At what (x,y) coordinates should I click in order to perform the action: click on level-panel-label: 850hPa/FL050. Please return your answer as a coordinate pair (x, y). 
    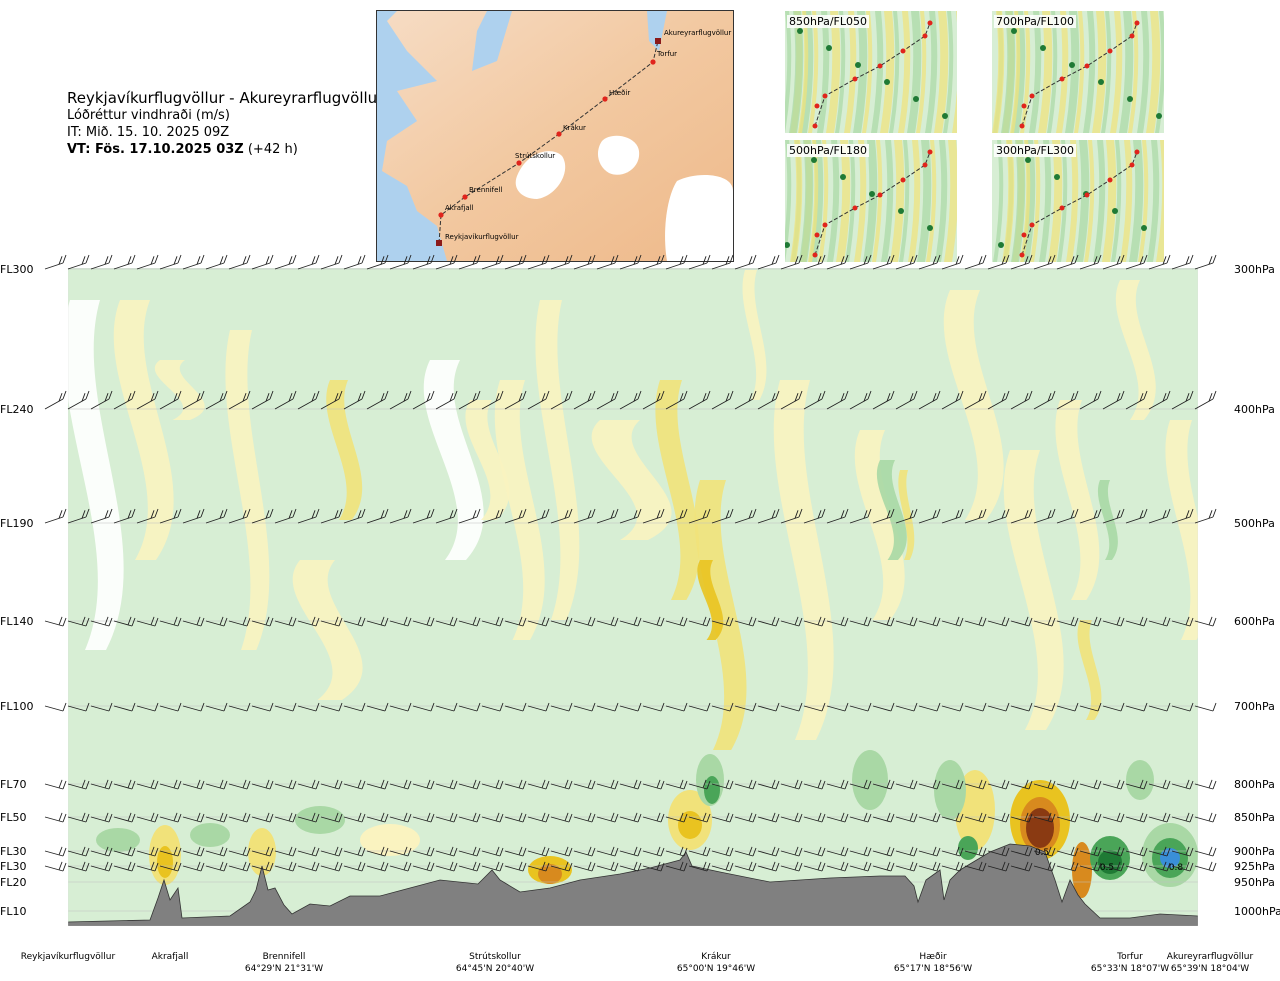
    Looking at the image, I should click on (828, 21).